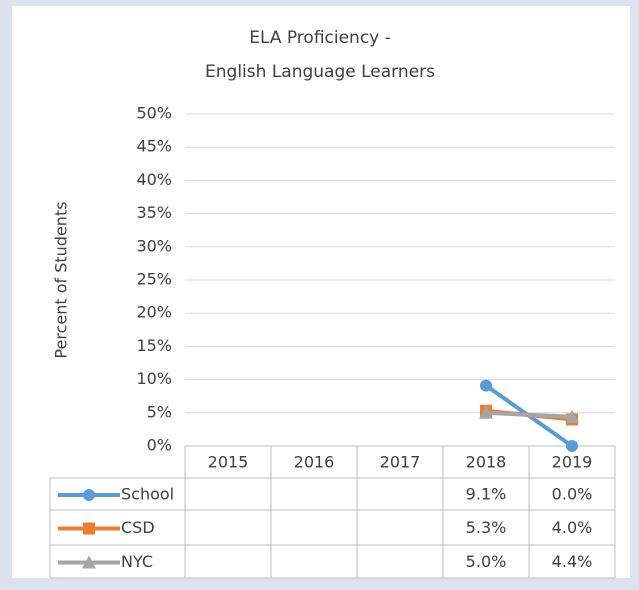  I want to click on y-tick-label: 40%, so click(154, 179).